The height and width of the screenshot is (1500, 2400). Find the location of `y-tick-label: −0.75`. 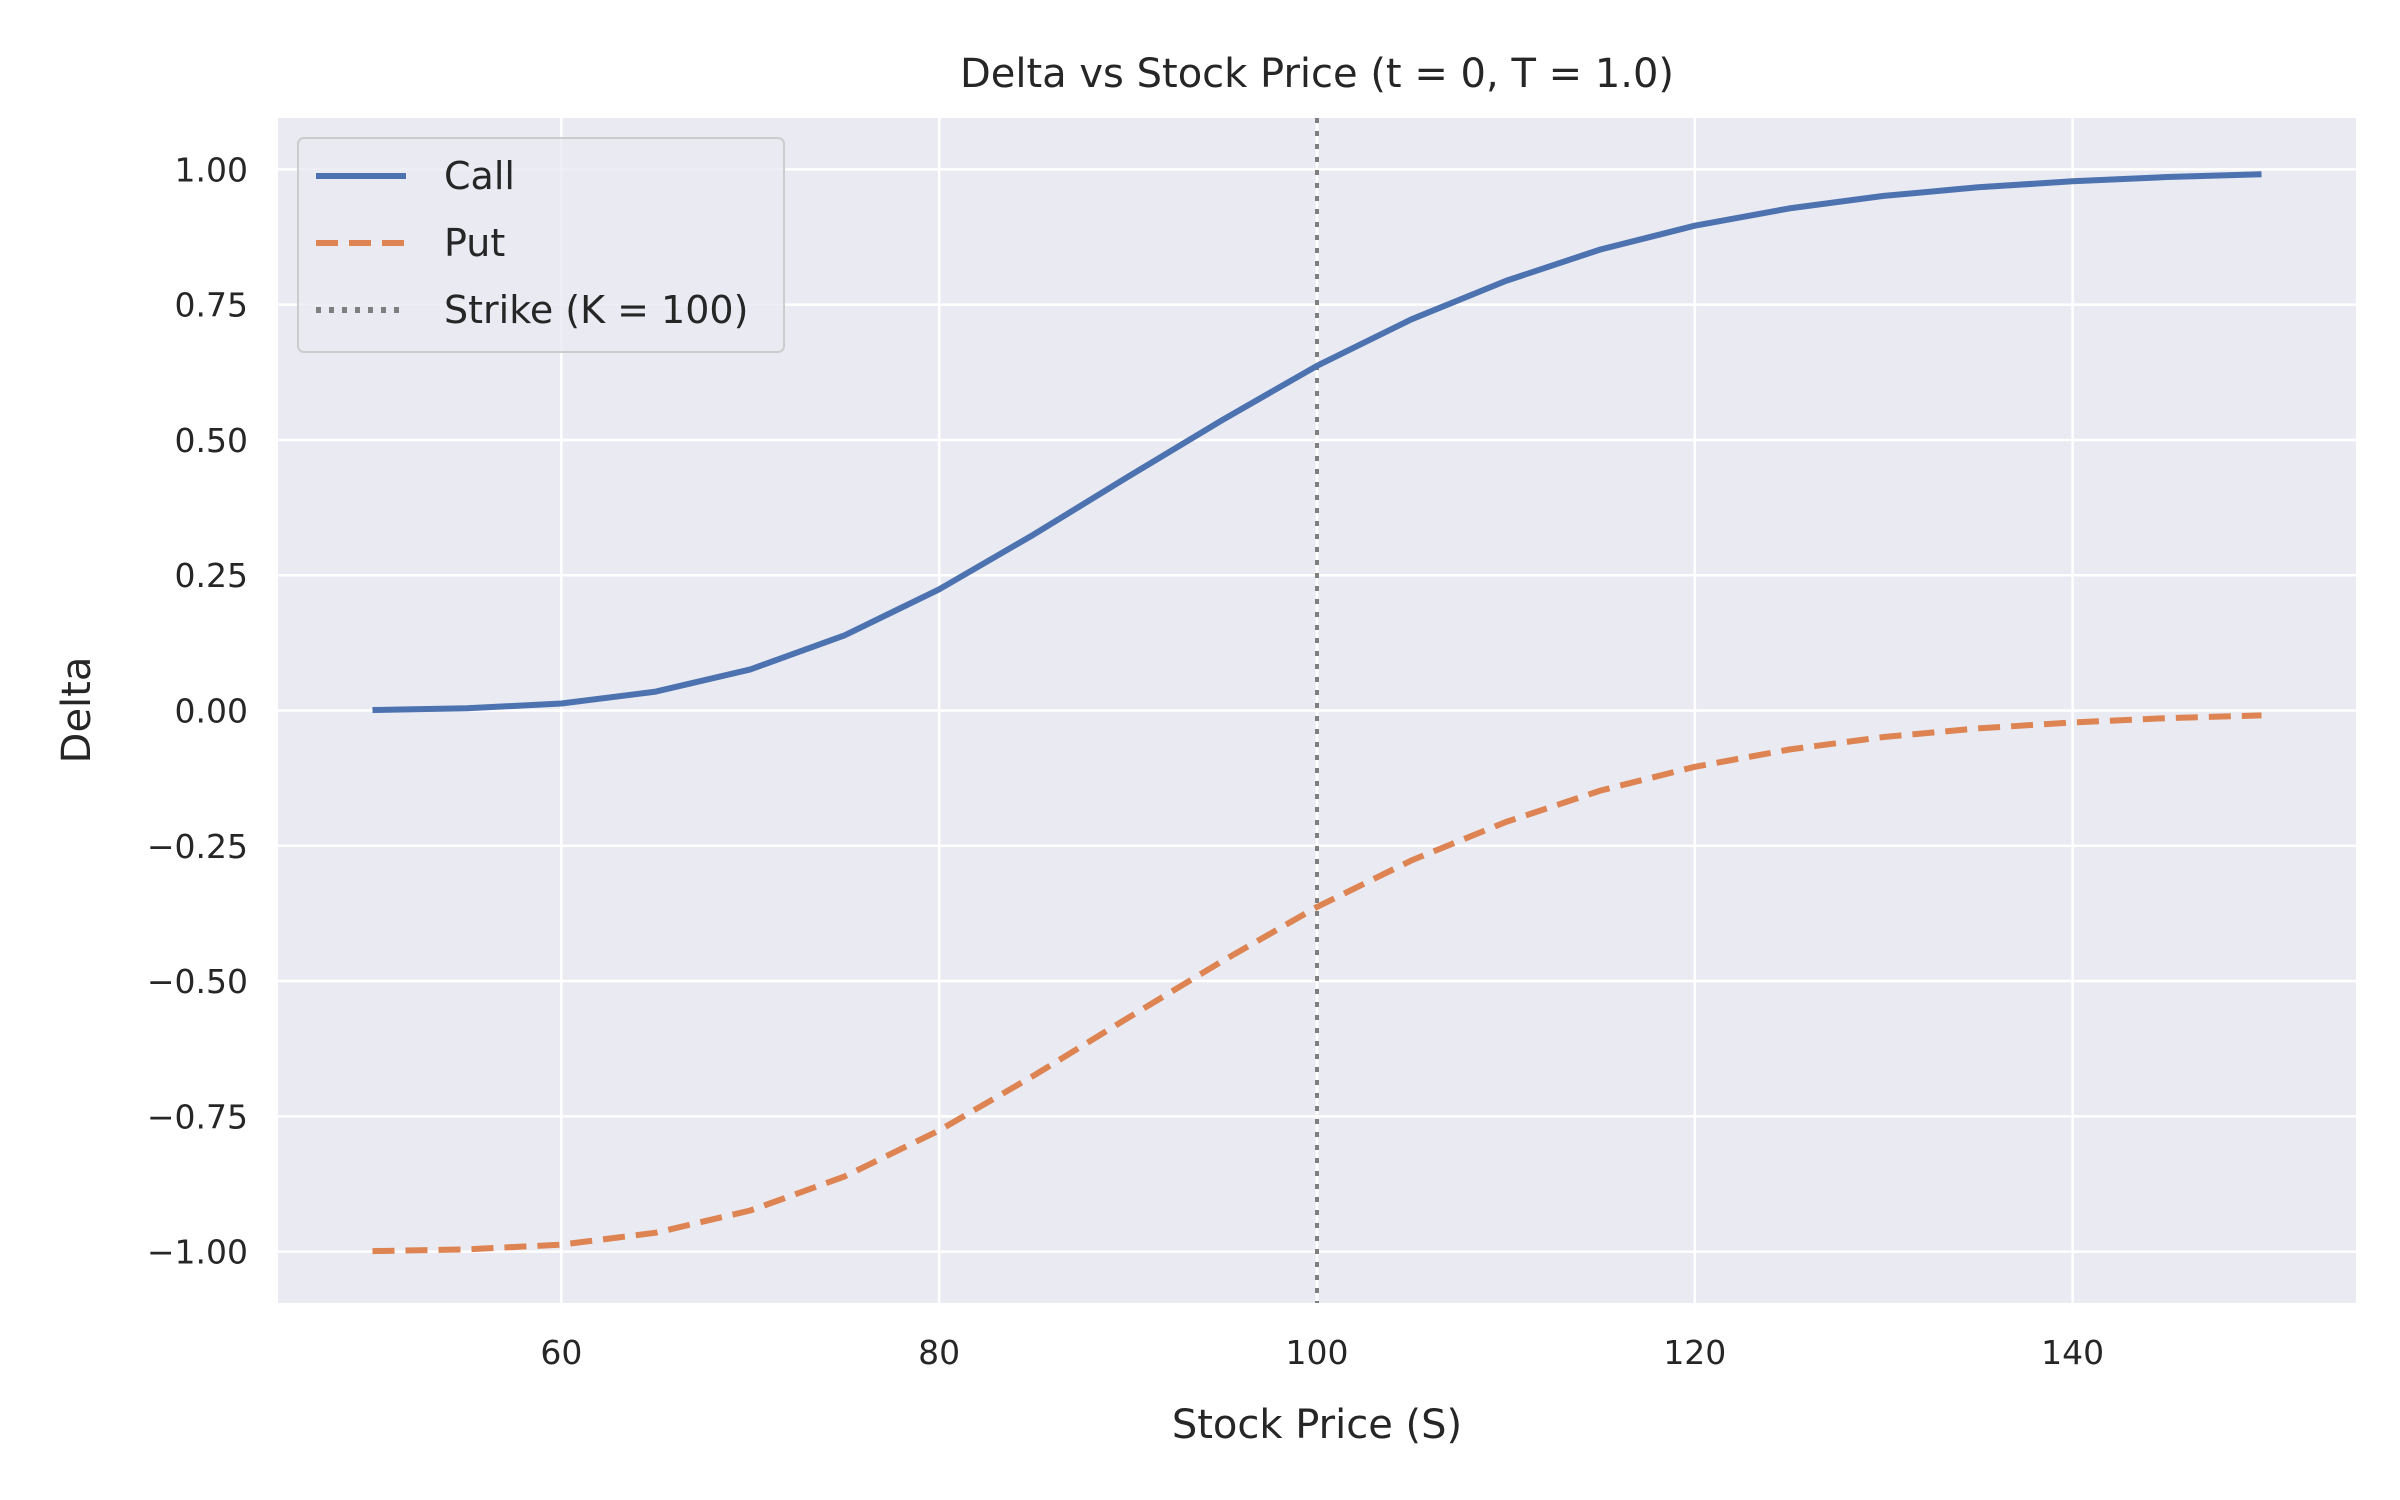

y-tick-label: −0.75 is located at coordinates (197, 1116).